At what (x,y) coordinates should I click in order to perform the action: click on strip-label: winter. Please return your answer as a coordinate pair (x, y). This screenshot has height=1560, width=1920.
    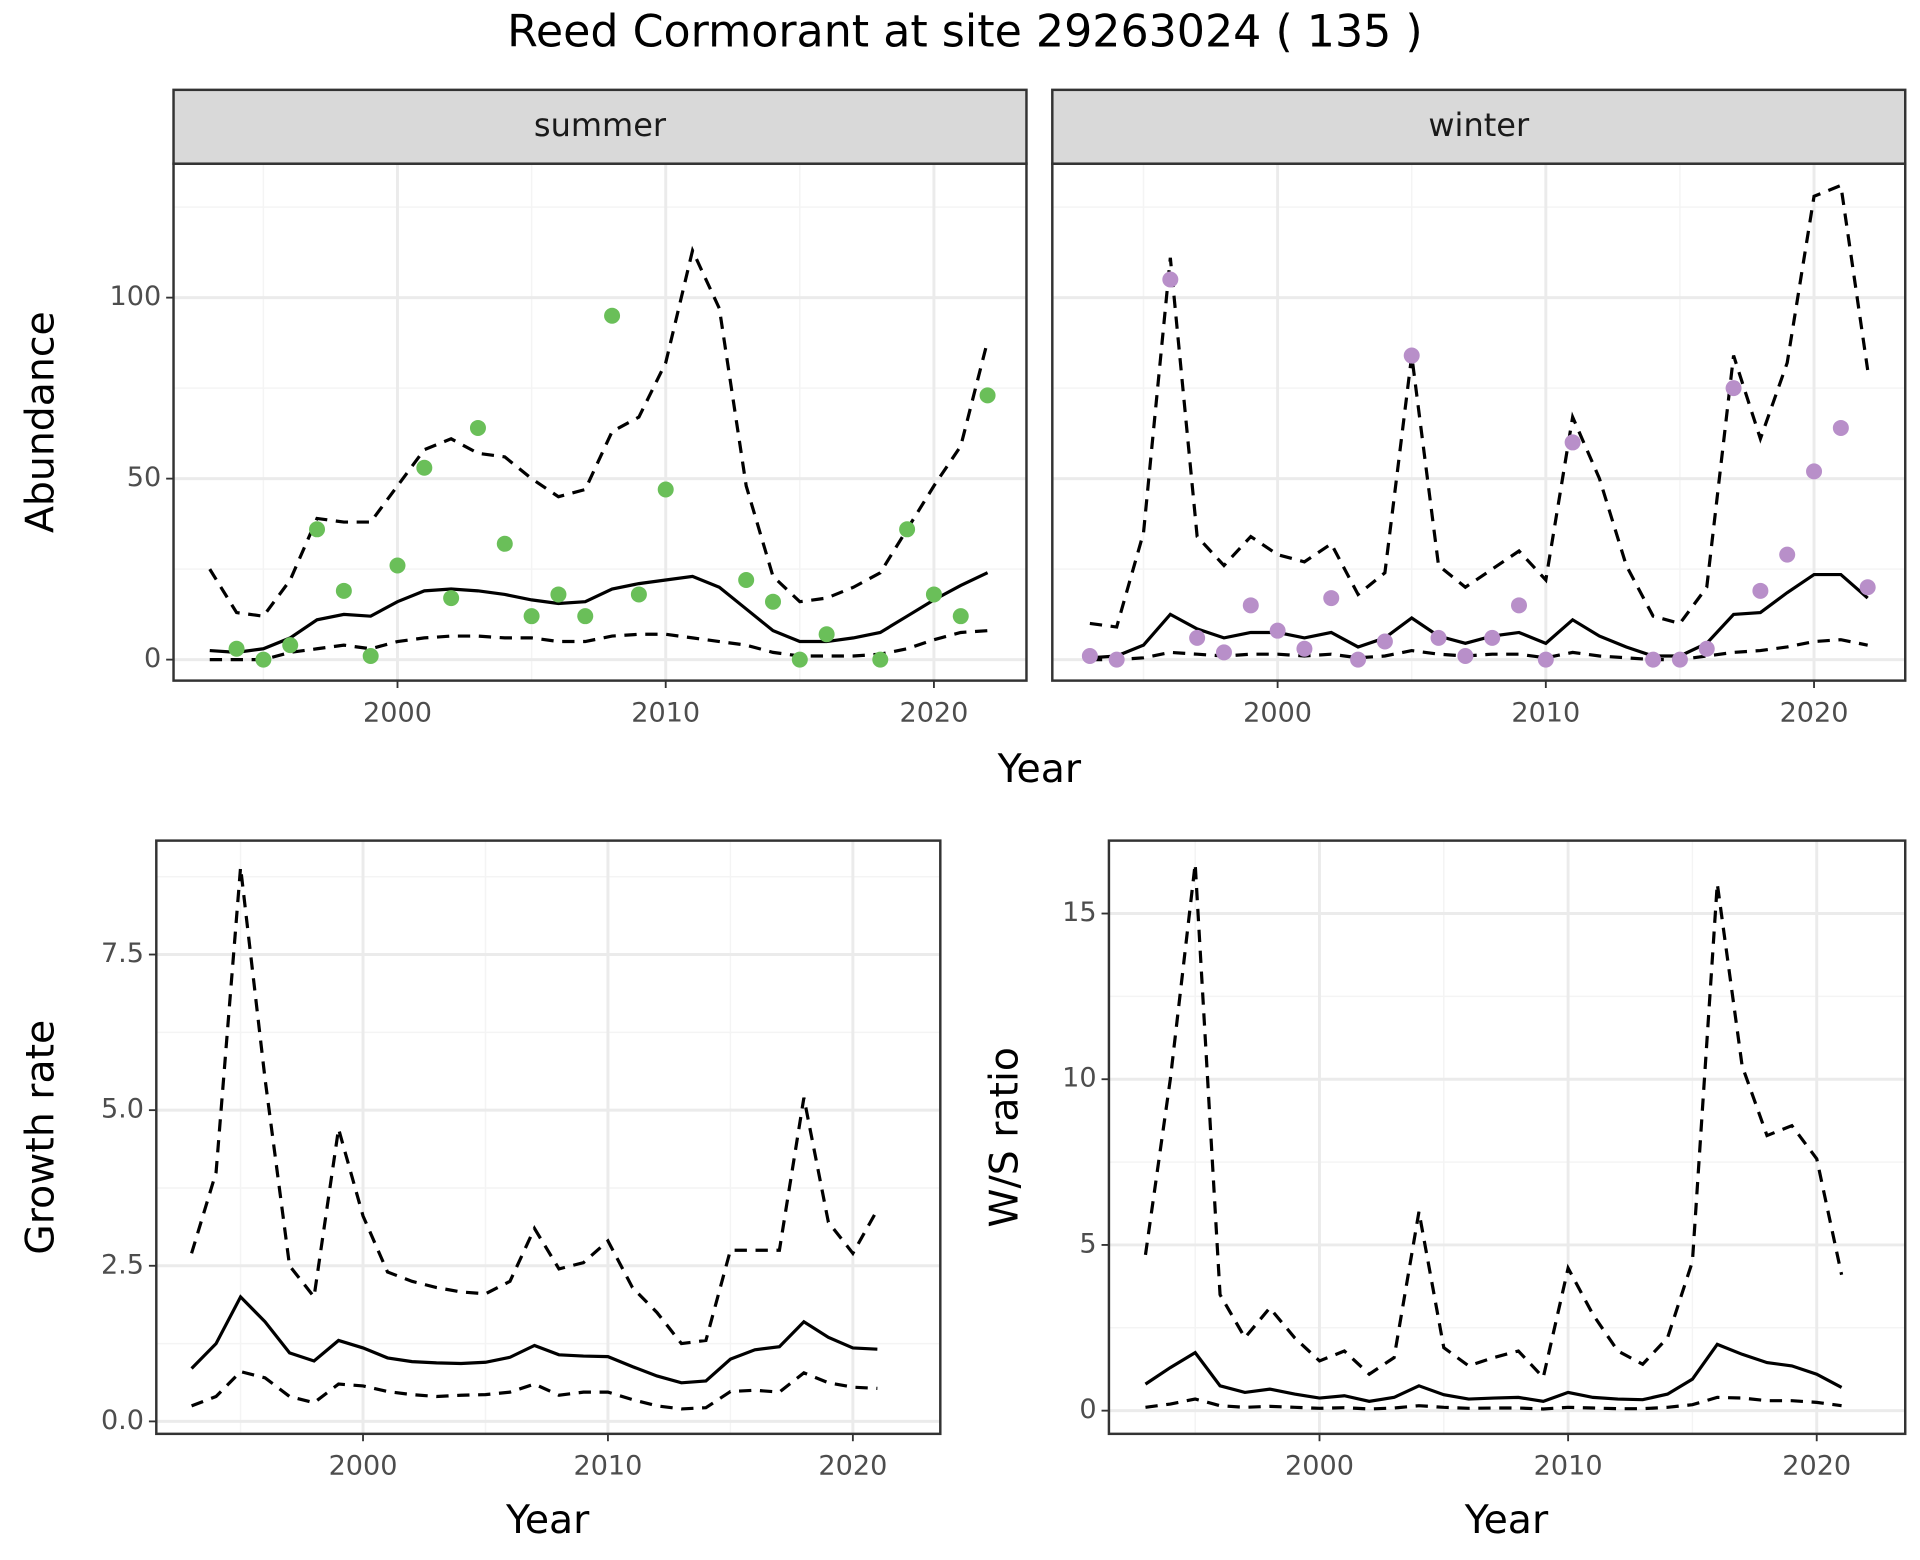
    Looking at the image, I should click on (1479, 125).